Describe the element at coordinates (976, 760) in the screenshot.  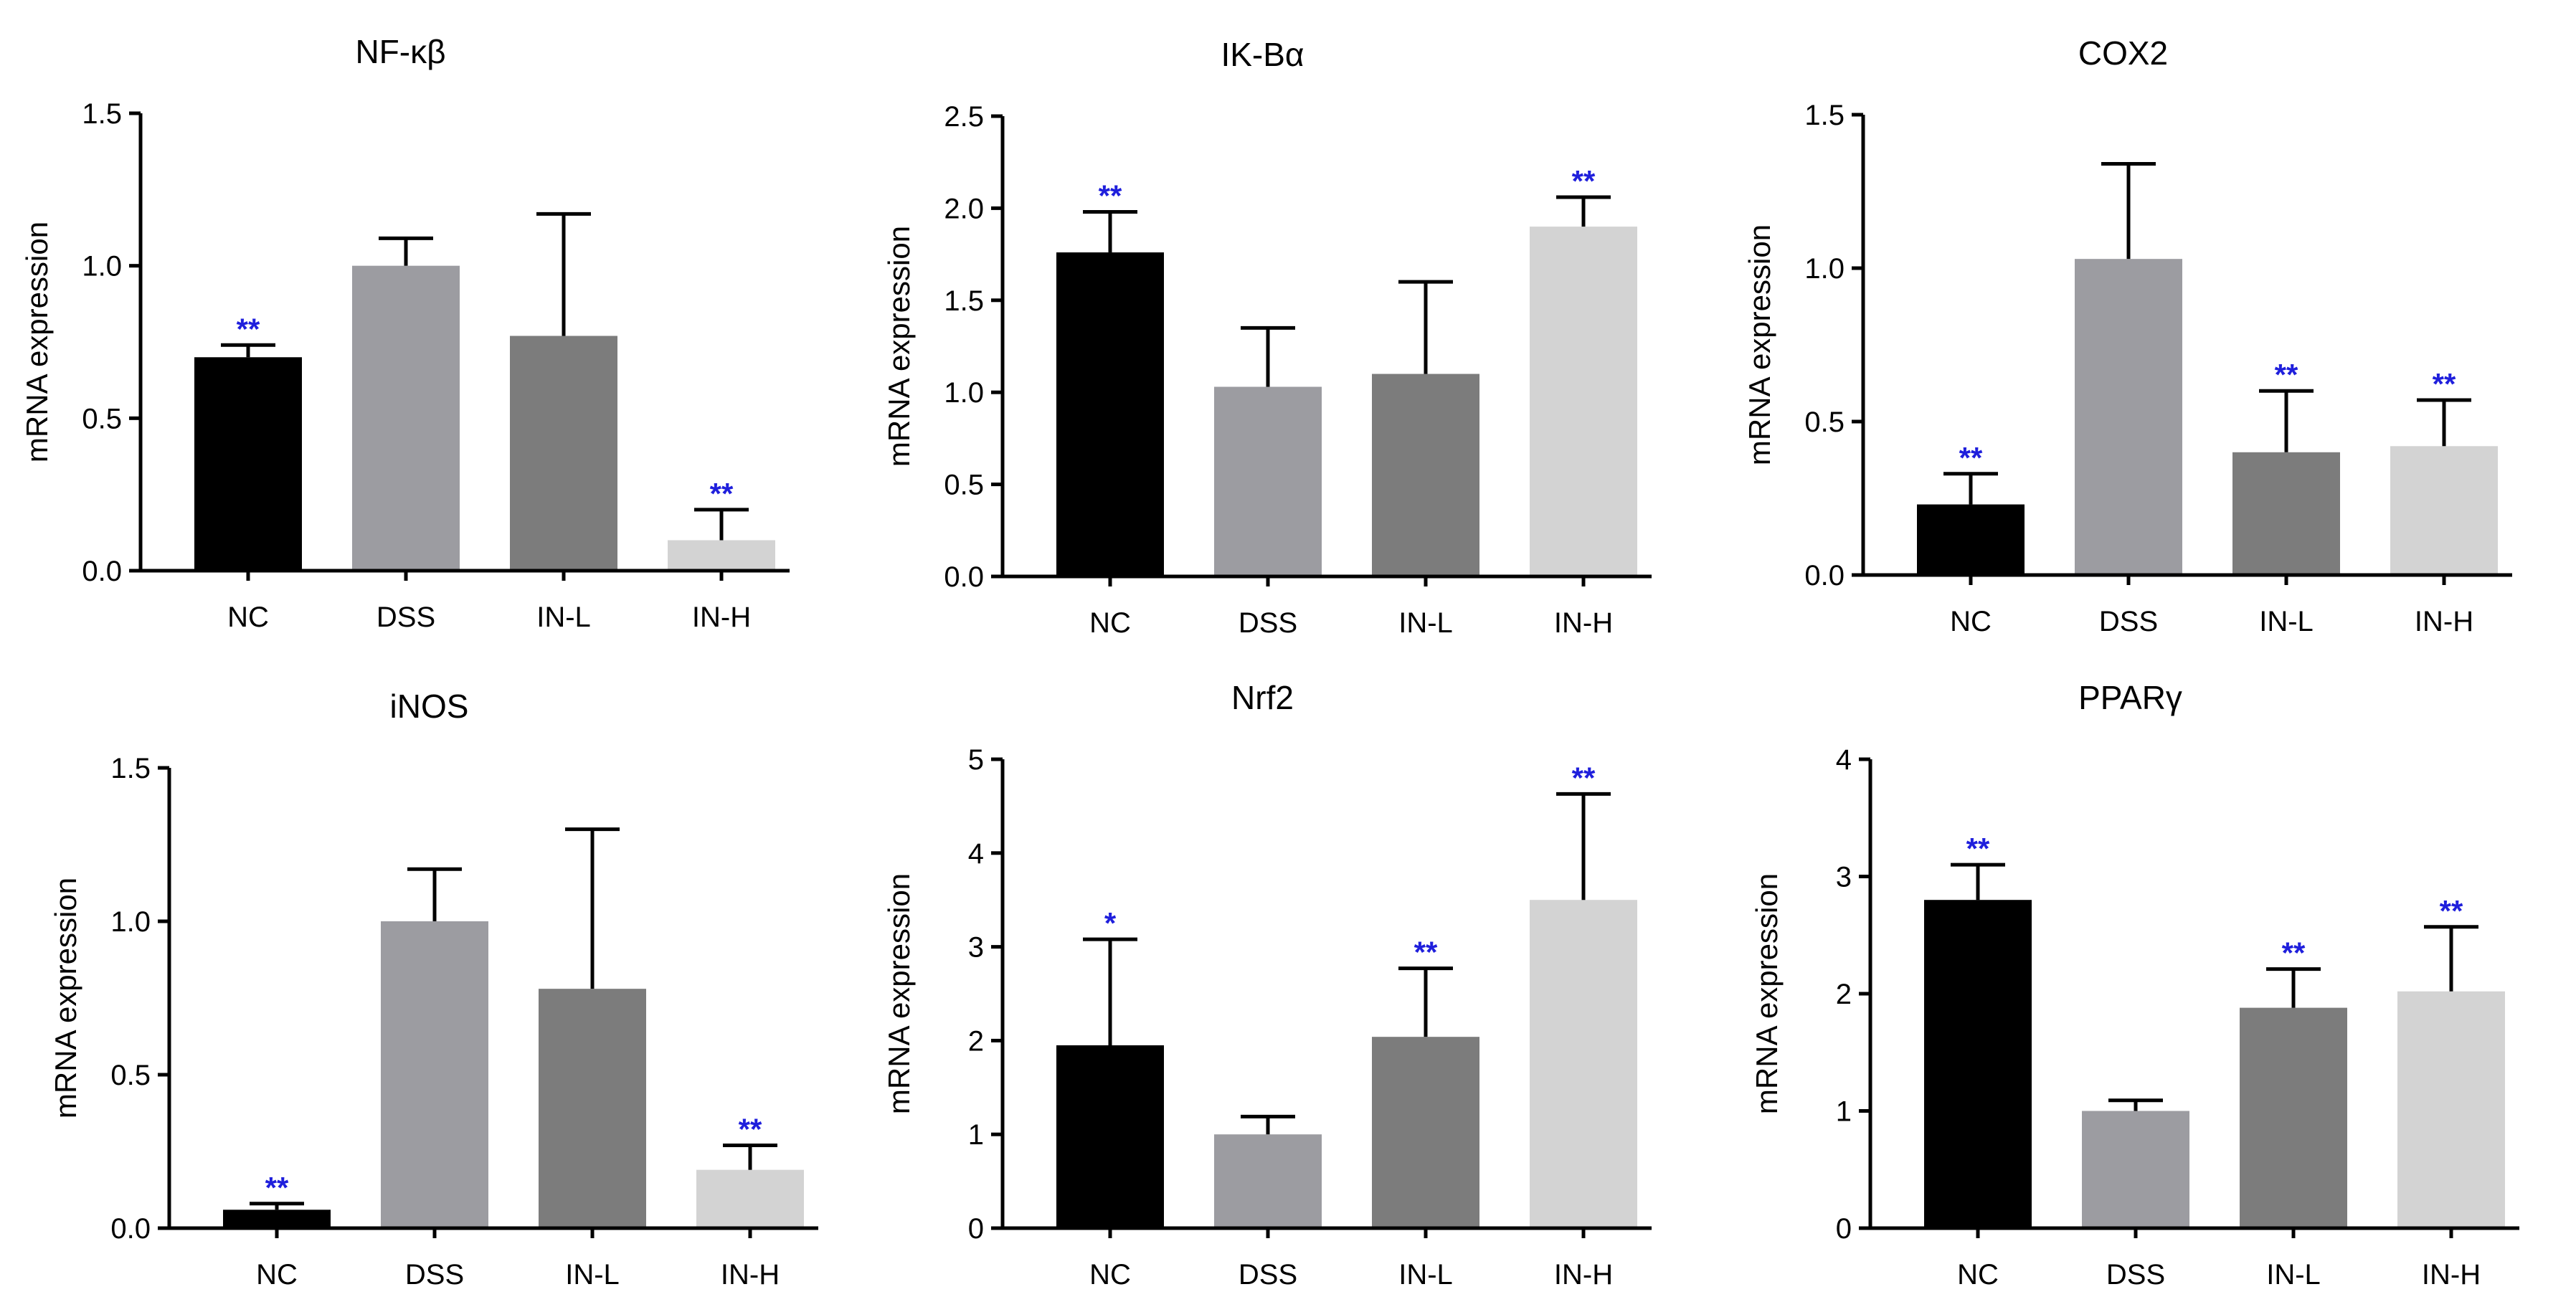
I see `y-tick-label: 5` at that location.